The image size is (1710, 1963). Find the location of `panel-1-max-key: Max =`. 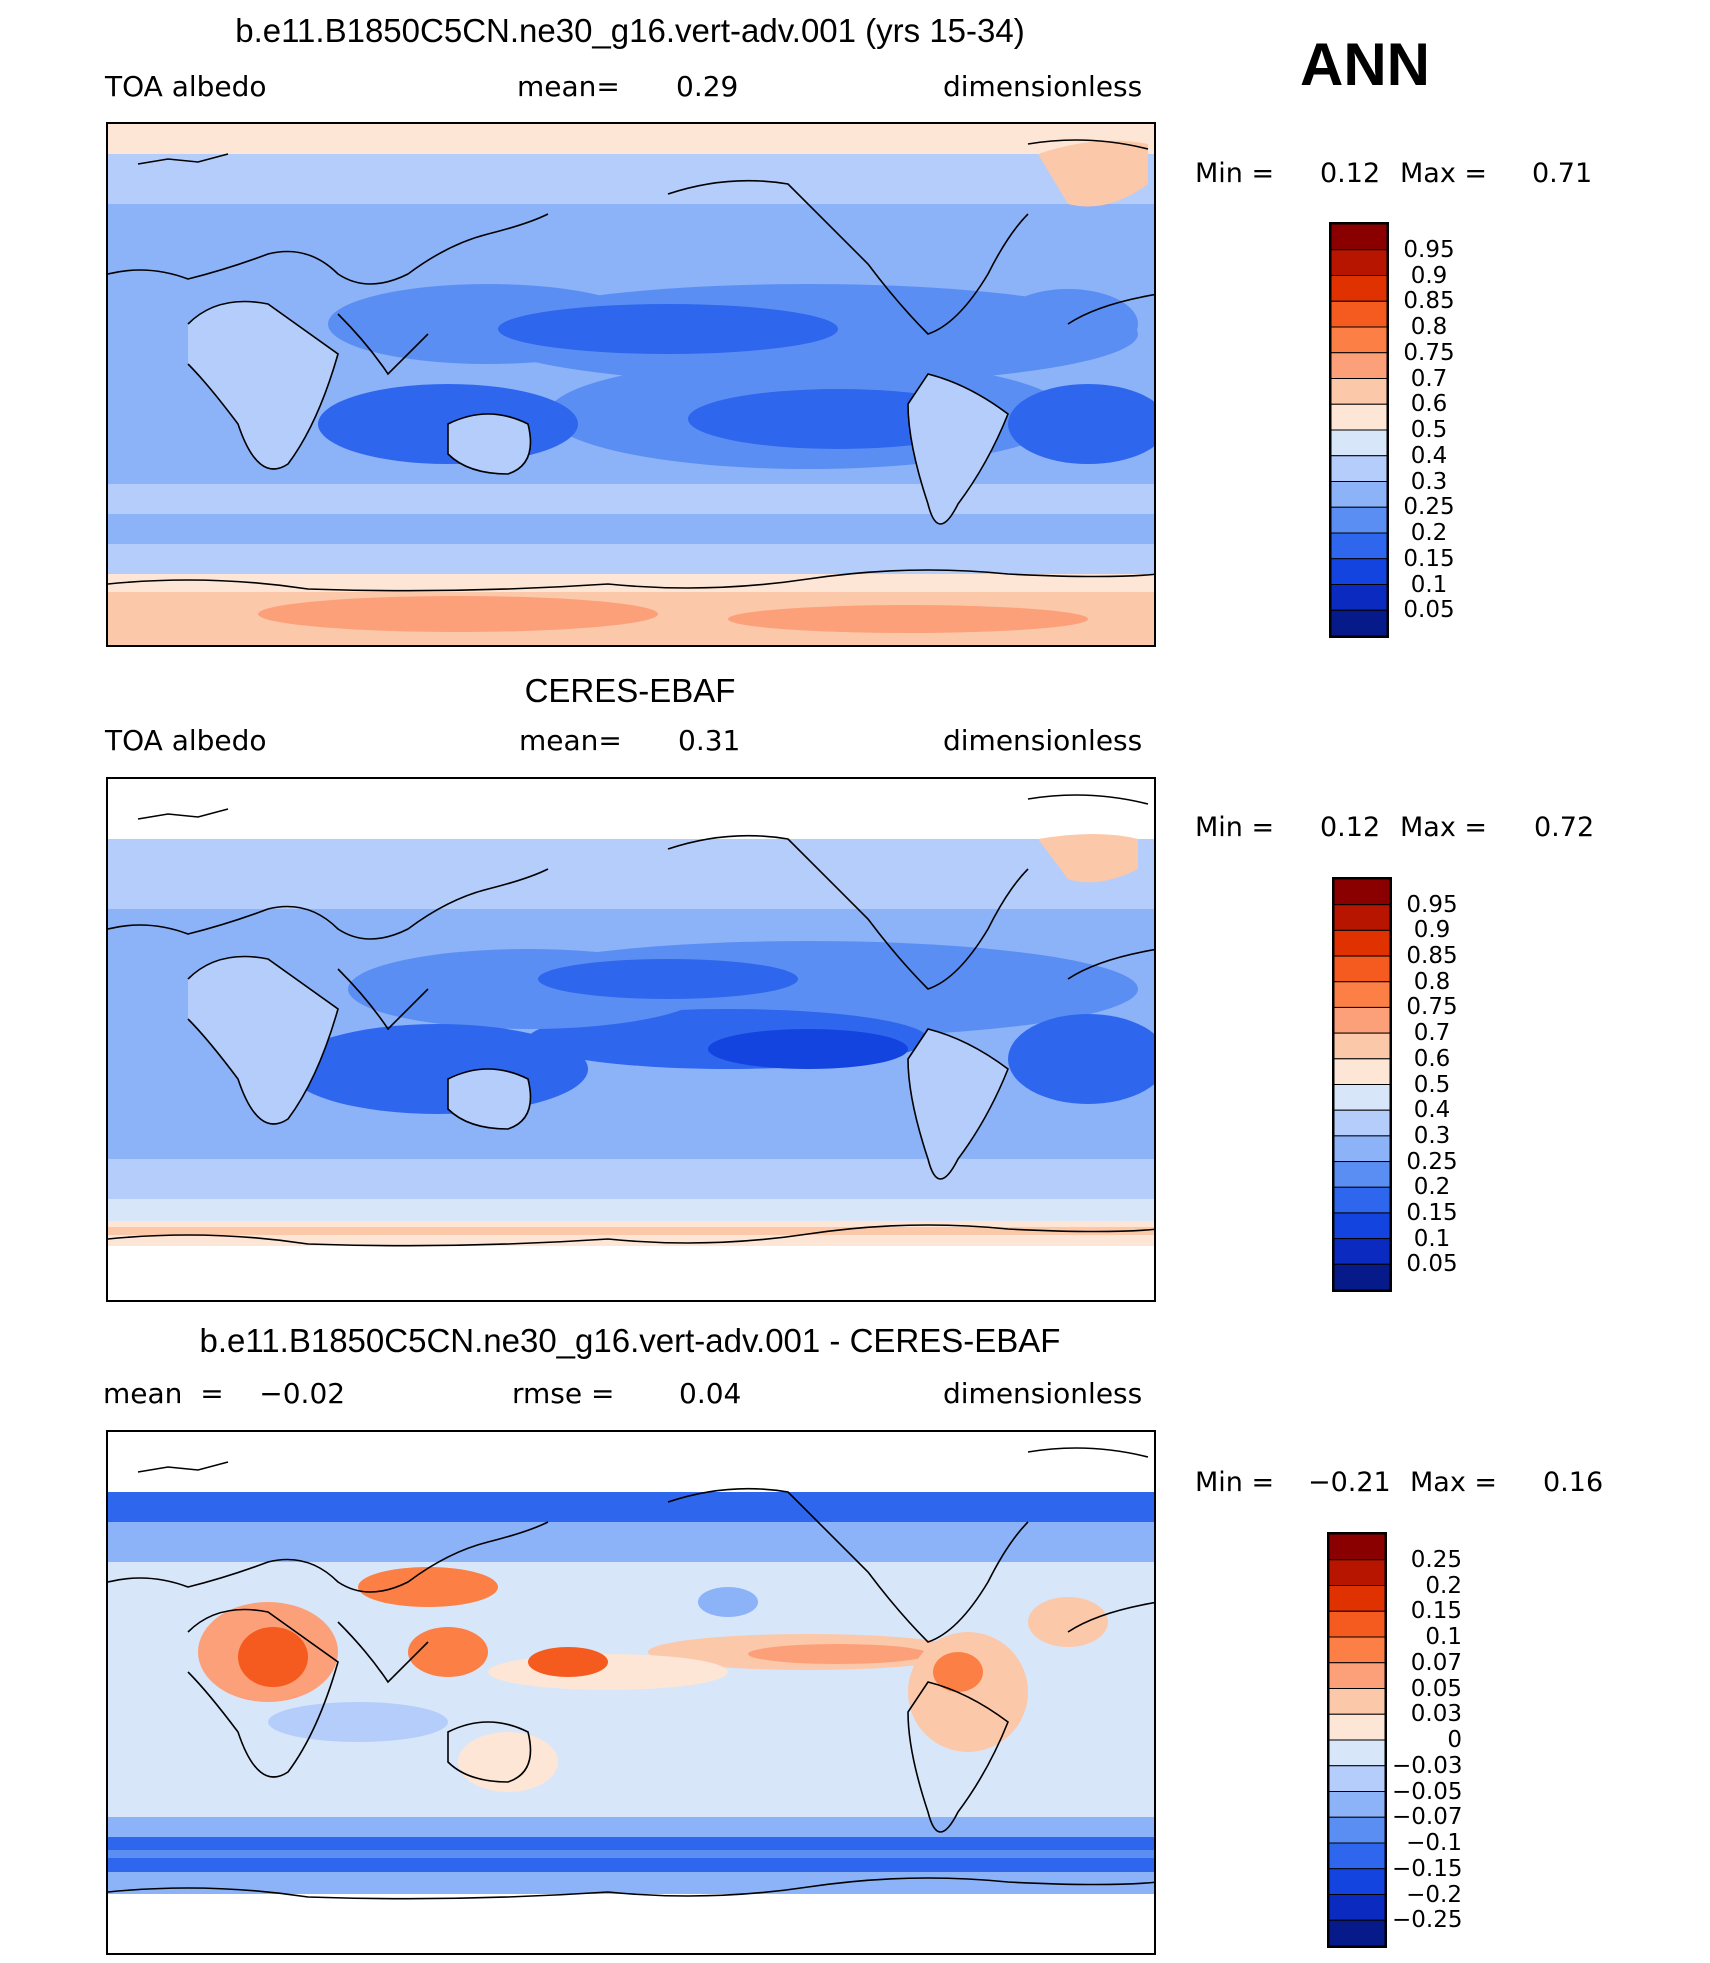

panel-1-max-key: Max = is located at coordinates (1444, 173).